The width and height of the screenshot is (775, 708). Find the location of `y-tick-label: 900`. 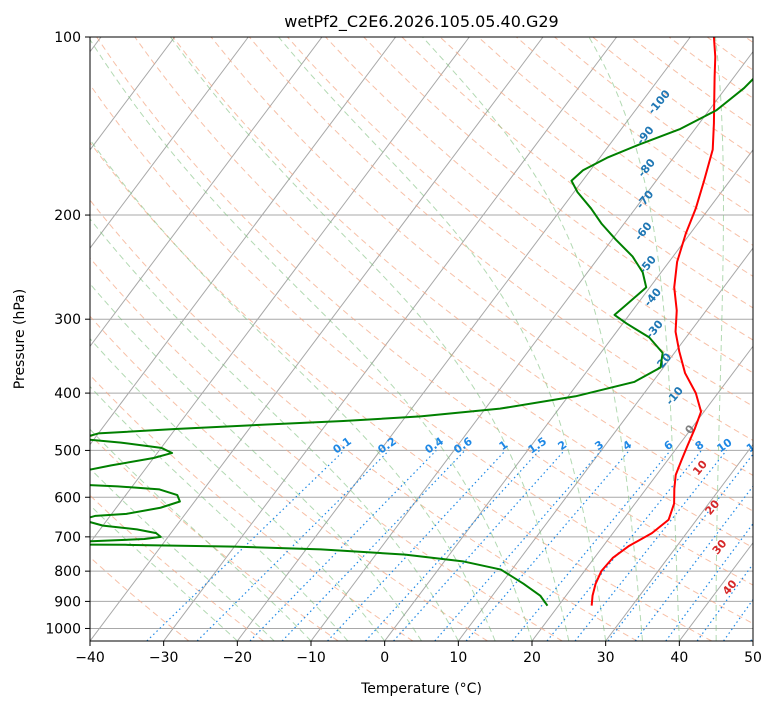

y-tick-label: 900 is located at coordinates (67, 602).